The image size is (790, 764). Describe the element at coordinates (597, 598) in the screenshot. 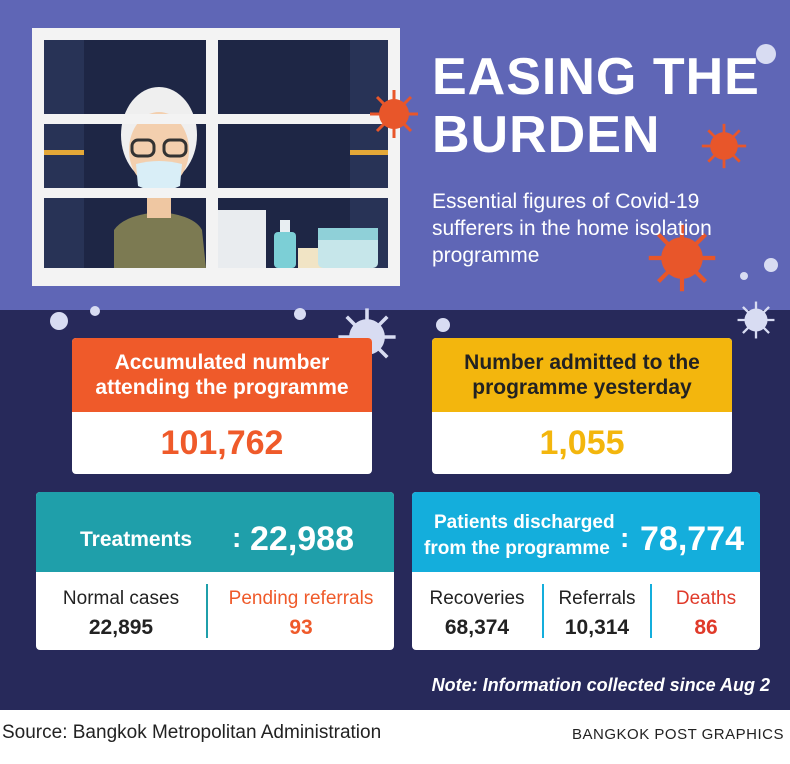

I see `referrals-label: Referrals` at that location.